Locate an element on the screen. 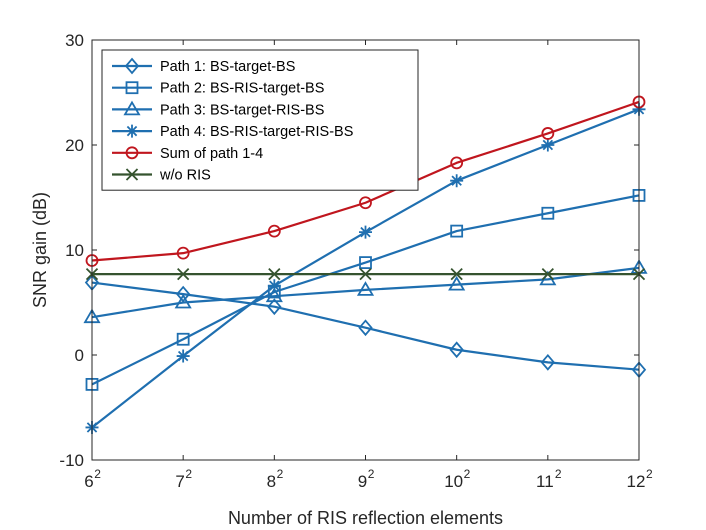 The width and height of the screenshot is (706, 530). legend-entry: Path 4: BS-RIS-target-RIS-BS is located at coordinates (232, 132).